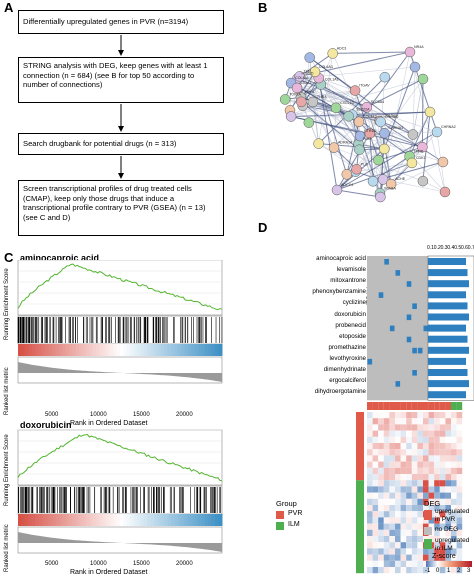 Image resolution: width=474 pixels, height=577 pixels. What do you see at coordinates (449, 571) in the screenshot?
I see `zscore-tick-3: 1` at bounding box center [449, 571].